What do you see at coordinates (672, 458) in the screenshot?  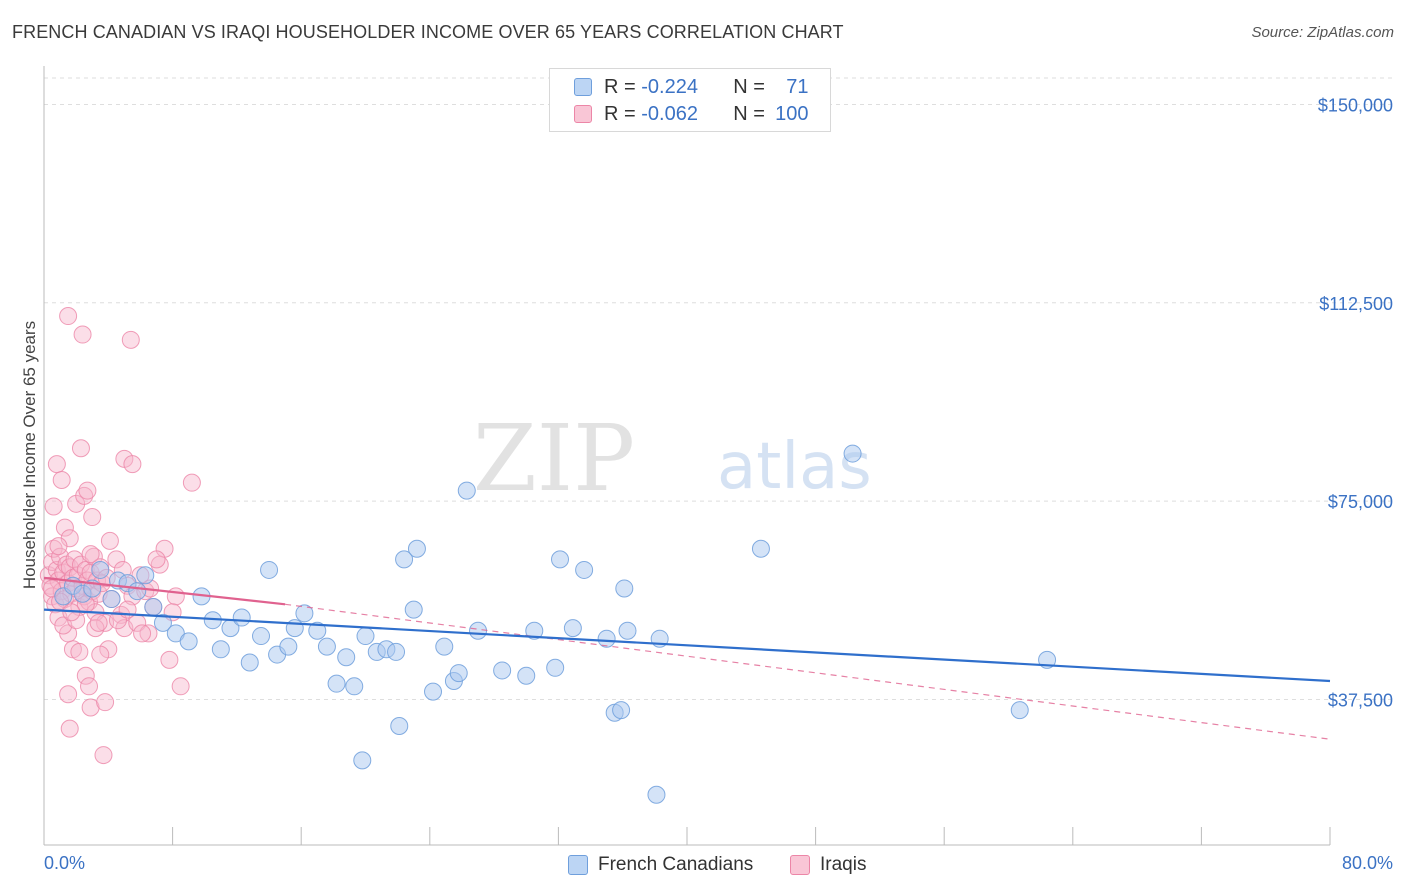 I see `watermark: ZIP atlas` at bounding box center [672, 458].